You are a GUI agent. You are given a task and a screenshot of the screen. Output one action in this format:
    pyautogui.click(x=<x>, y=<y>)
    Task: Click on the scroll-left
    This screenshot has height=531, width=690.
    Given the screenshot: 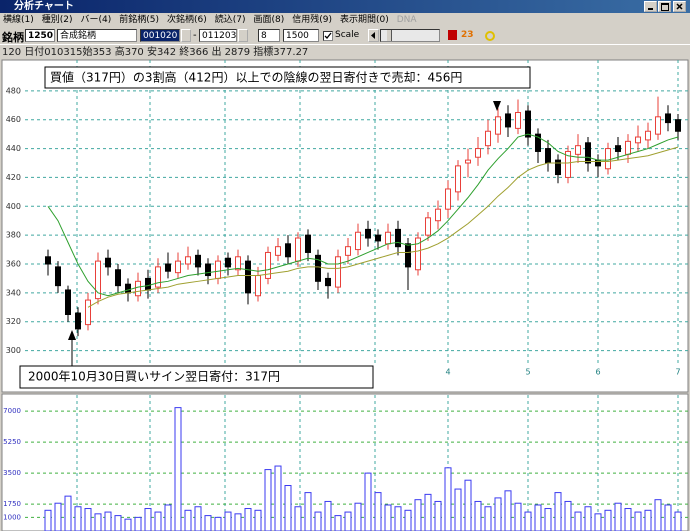 What is the action you would take?
    pyautogui.click(x=373, y=35)
    